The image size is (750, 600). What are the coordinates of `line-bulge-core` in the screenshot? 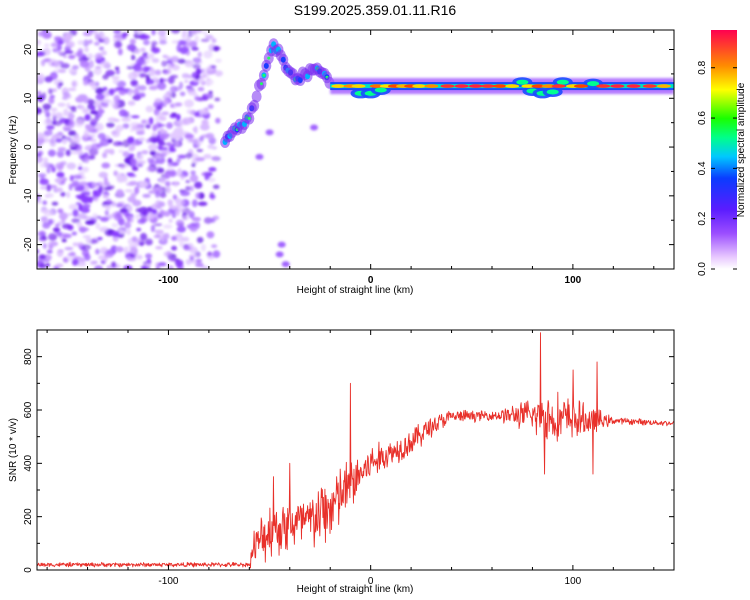 It's located at (380, 90).